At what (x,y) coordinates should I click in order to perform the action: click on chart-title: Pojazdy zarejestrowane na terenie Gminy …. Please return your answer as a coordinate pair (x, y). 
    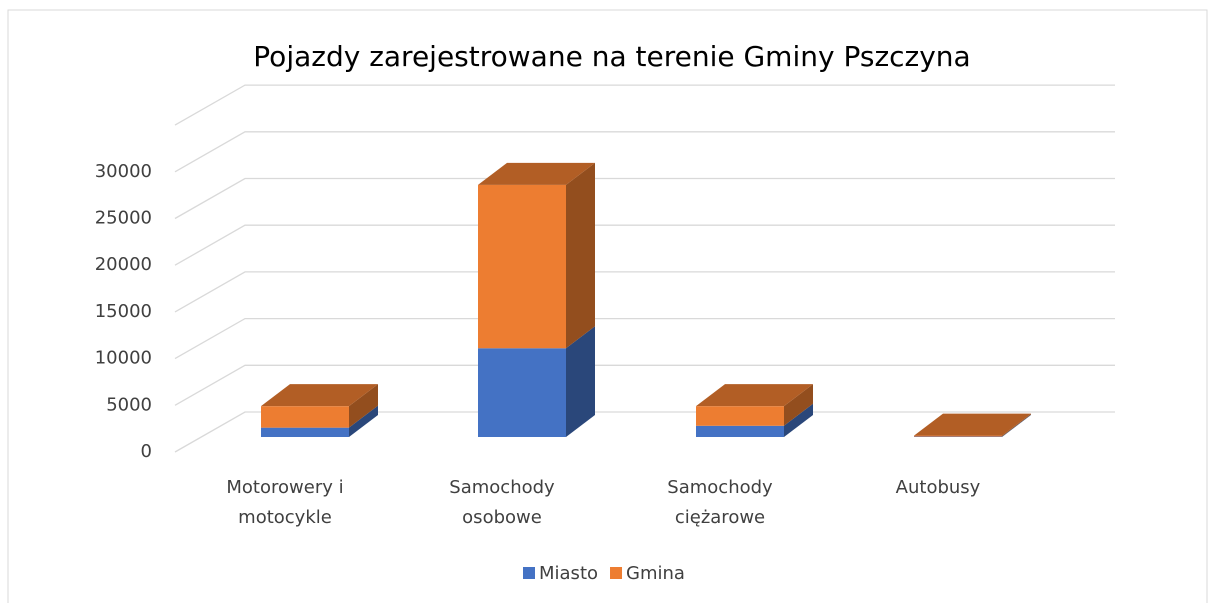
    Looking at the image, I should click on (611, 56).